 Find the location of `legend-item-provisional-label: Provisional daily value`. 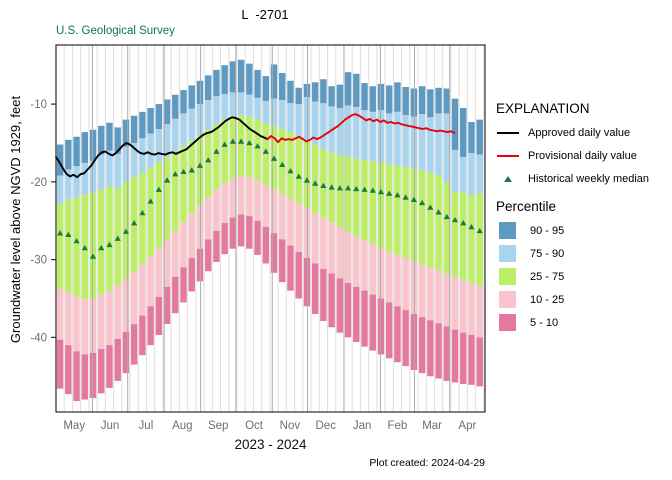

legend-item-provisional-label: Provisional daily value is located at coordinates (582, 156).